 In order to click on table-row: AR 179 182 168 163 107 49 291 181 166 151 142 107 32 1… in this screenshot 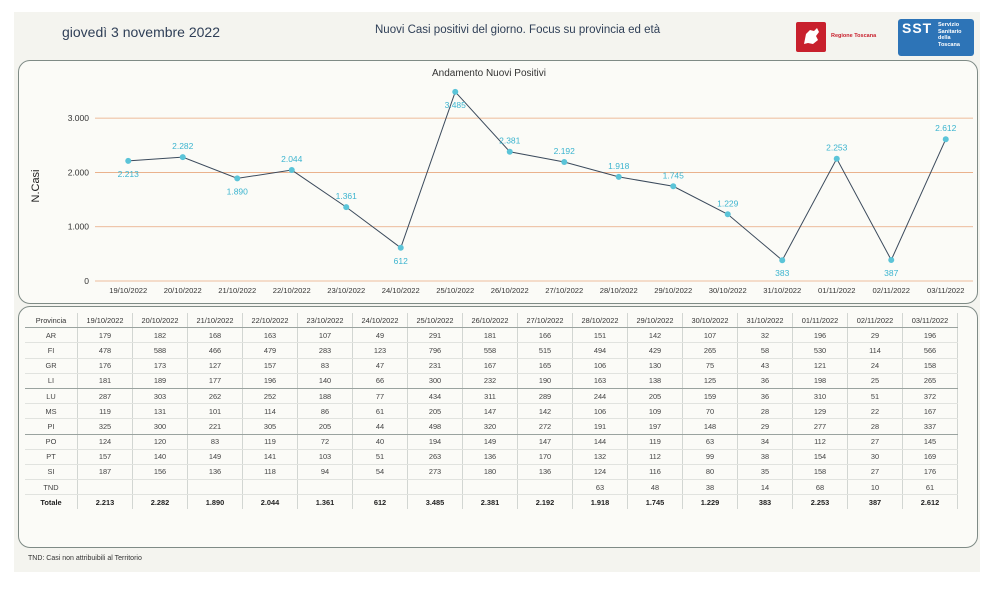, I will do `click(491, 335)`.